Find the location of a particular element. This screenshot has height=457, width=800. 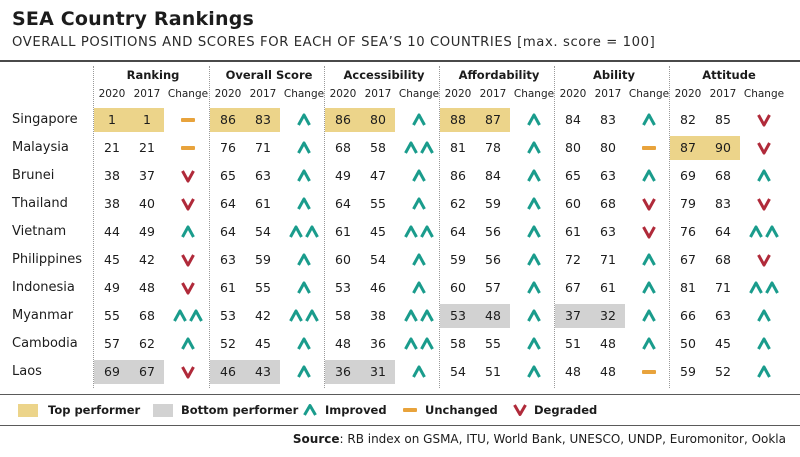

score-2020: 61 is located at coordinates (228, 287).